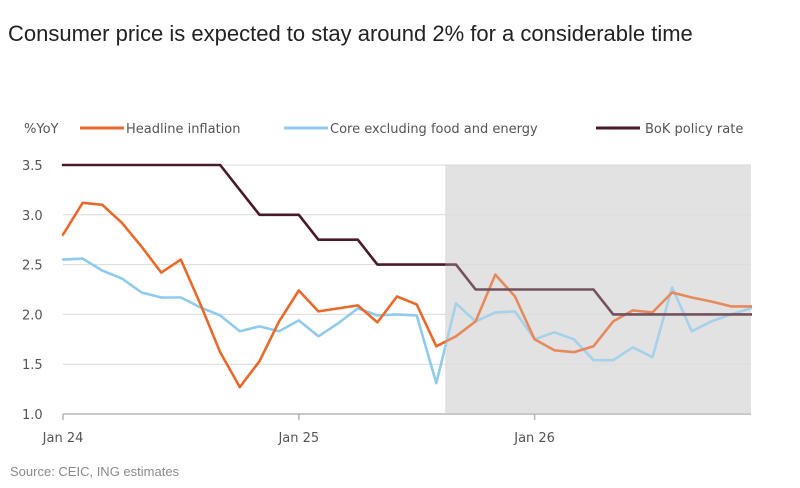 This screenshot has height=488, width=800. I want to click on y-tick-label: 2.5, so click(32, 266).